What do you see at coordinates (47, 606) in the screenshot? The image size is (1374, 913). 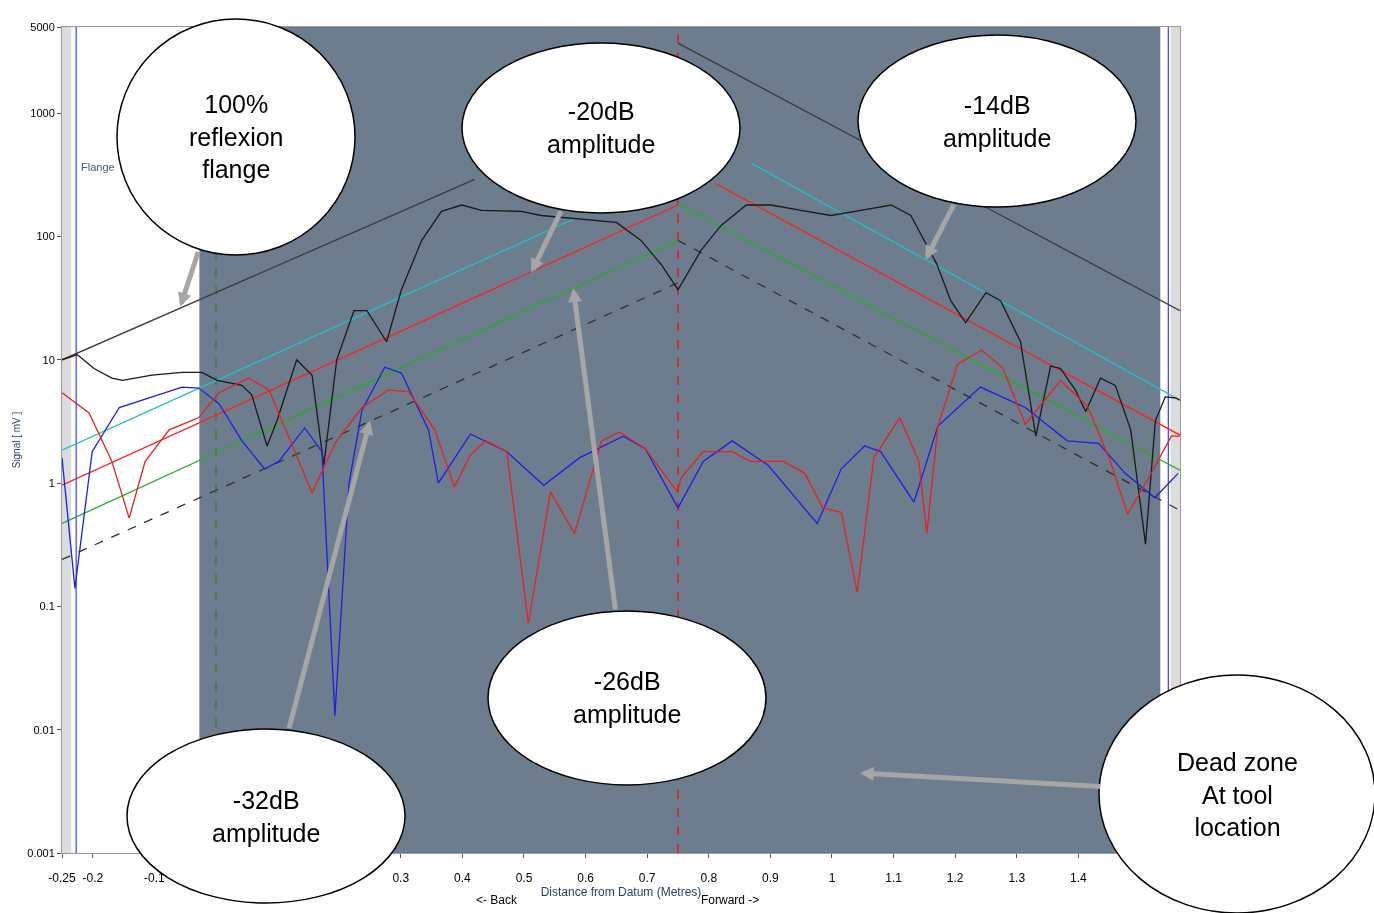 I see `y-tick-label: 0.1` at bounding box center [47, 606].